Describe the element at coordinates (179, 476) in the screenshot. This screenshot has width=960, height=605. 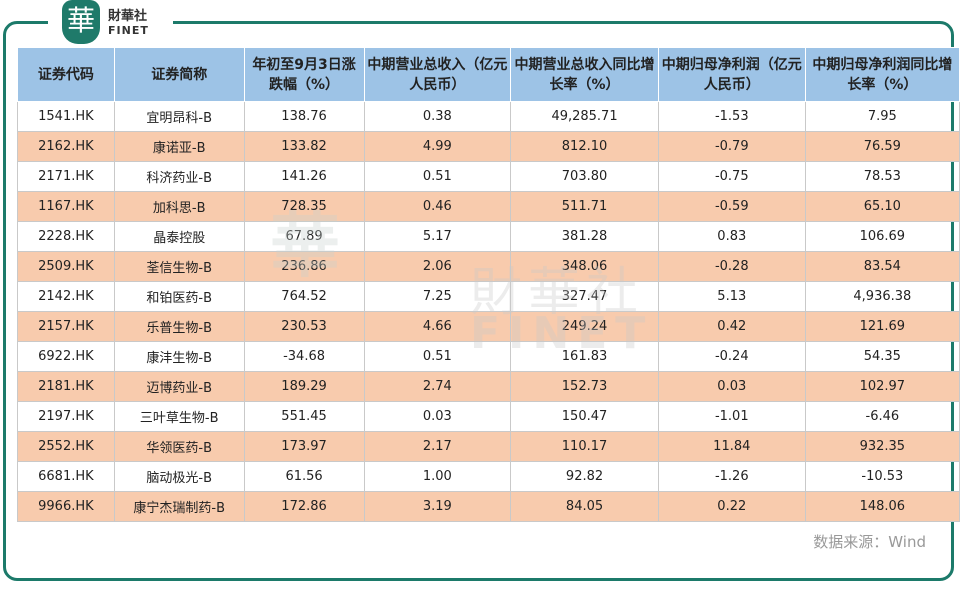
I see `table-cell: 脑动极光-B` at that location.